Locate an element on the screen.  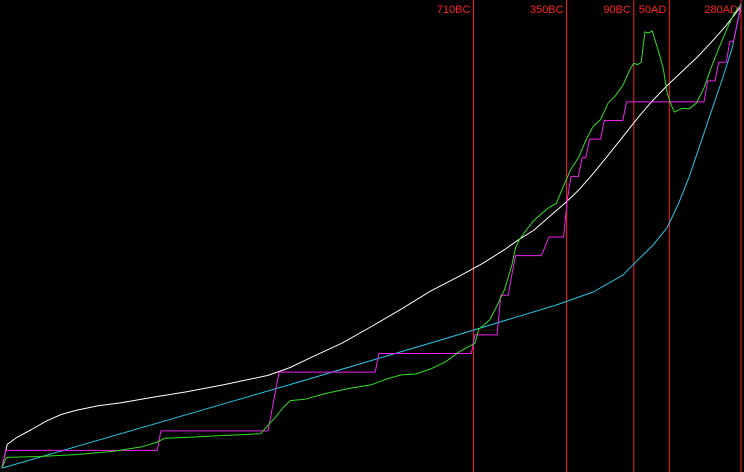
marker-label-350BC: 350BC is located at coordinates (547, 10).